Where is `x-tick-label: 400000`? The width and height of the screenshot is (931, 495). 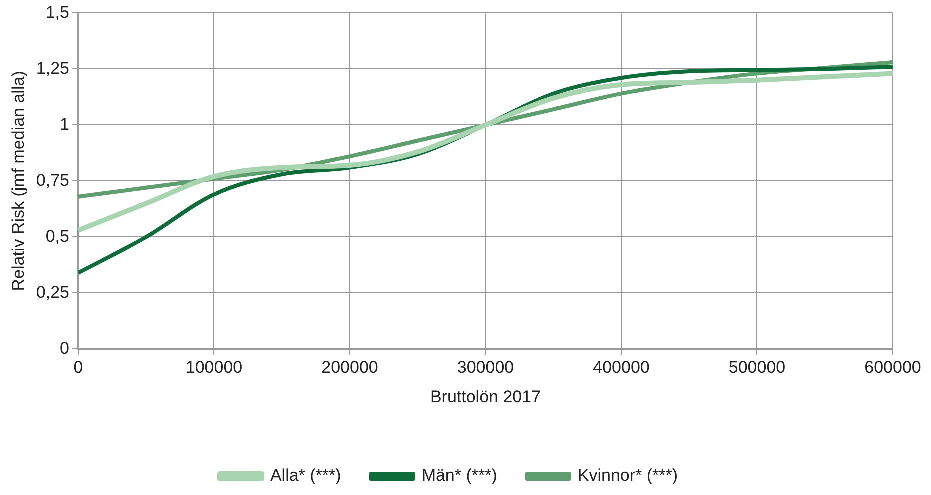 x-tick-label: 400000 is located at coordinates (621, 368).